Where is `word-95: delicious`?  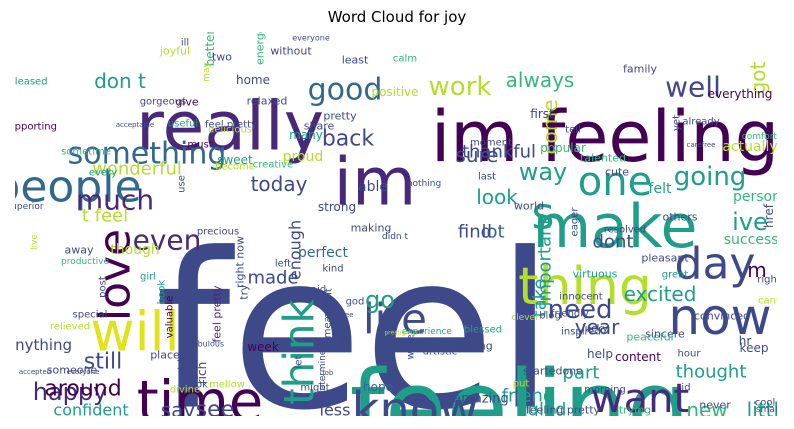
word-95: delicious is located at coordinates (230, 130).